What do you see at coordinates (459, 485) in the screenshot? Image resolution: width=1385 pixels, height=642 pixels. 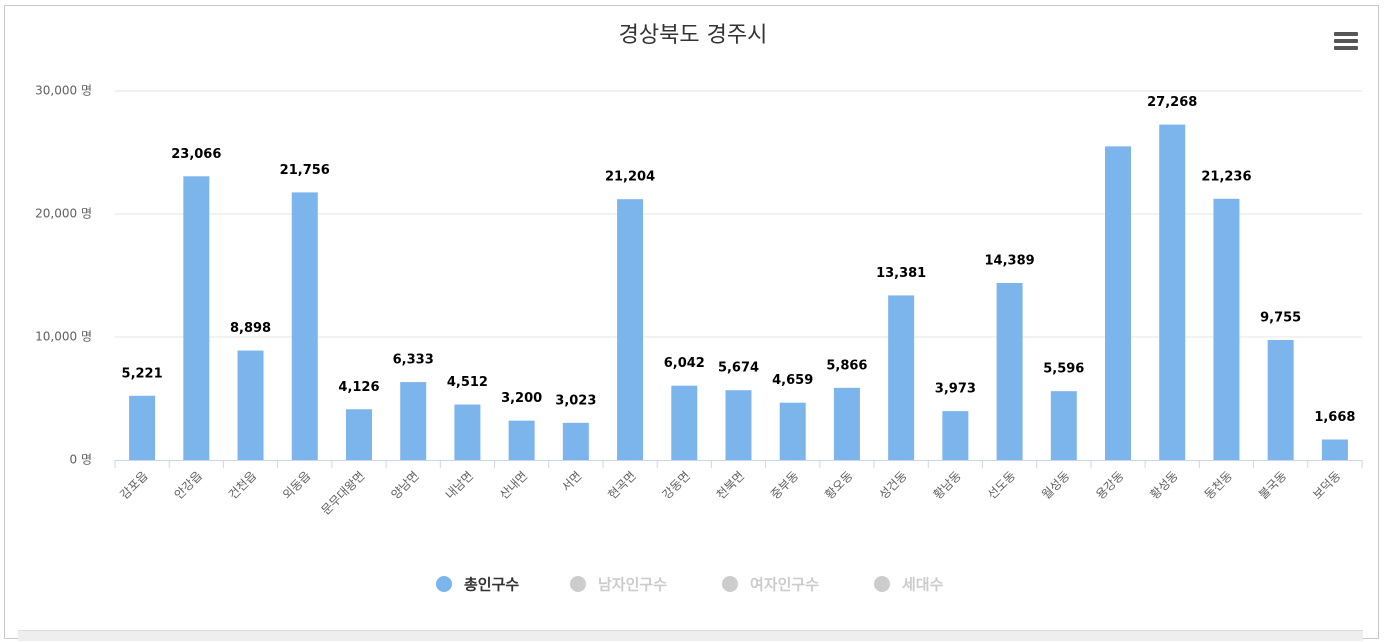 I see `x-tick-label: 내남면` at bounding box center [459, 485].